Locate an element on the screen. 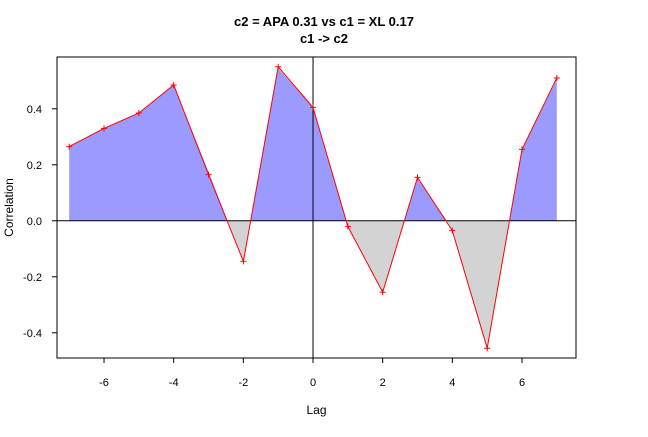 The width and height of the screenshot is (648, 437). x-tick-label-5: 4 is located at coordinates (452, 383).